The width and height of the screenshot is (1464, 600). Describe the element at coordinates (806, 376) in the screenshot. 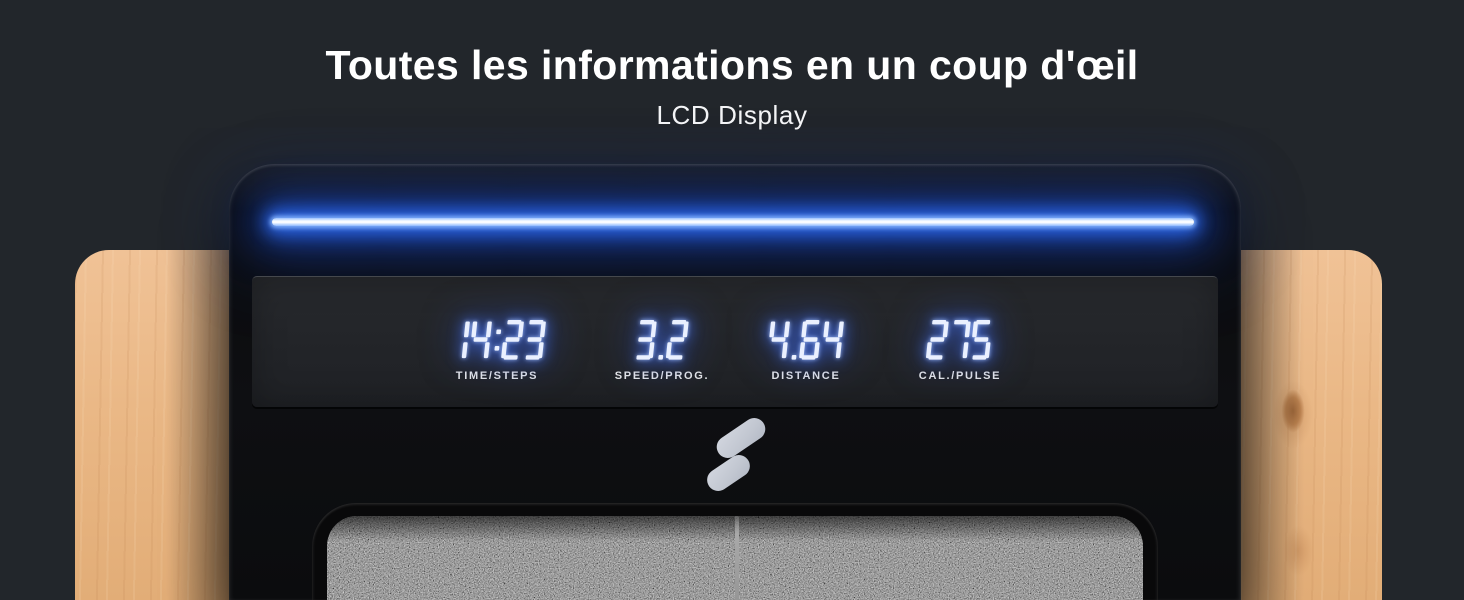

I see `display-label: DISTANCE` at that location.